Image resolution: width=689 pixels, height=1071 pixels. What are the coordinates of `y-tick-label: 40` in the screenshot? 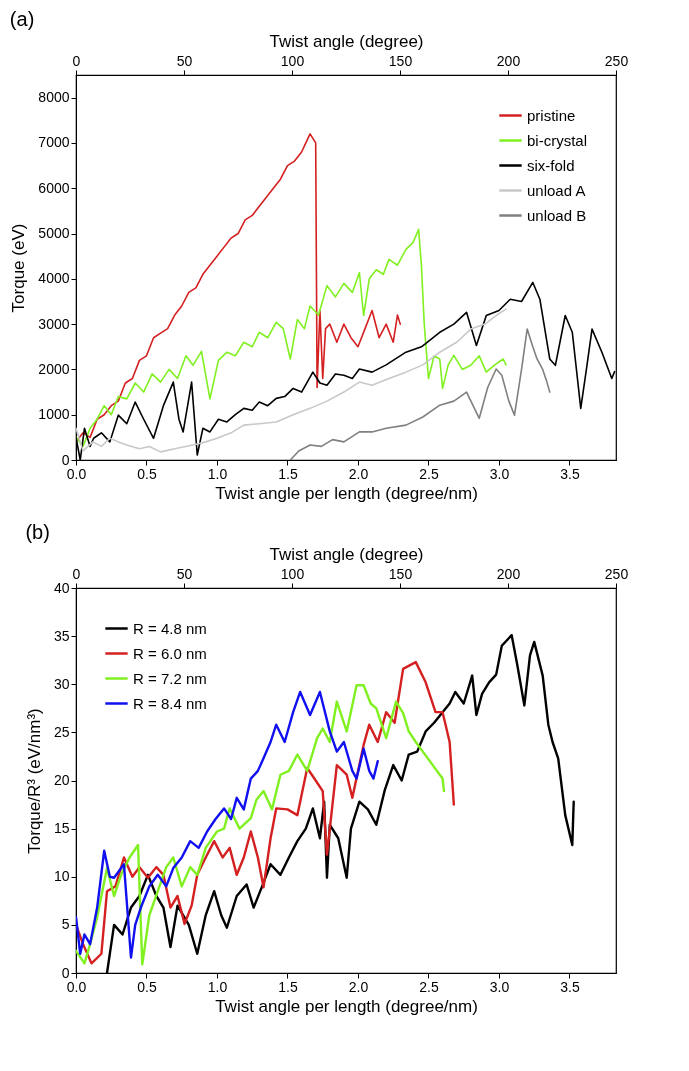 It's located at (61, 587).